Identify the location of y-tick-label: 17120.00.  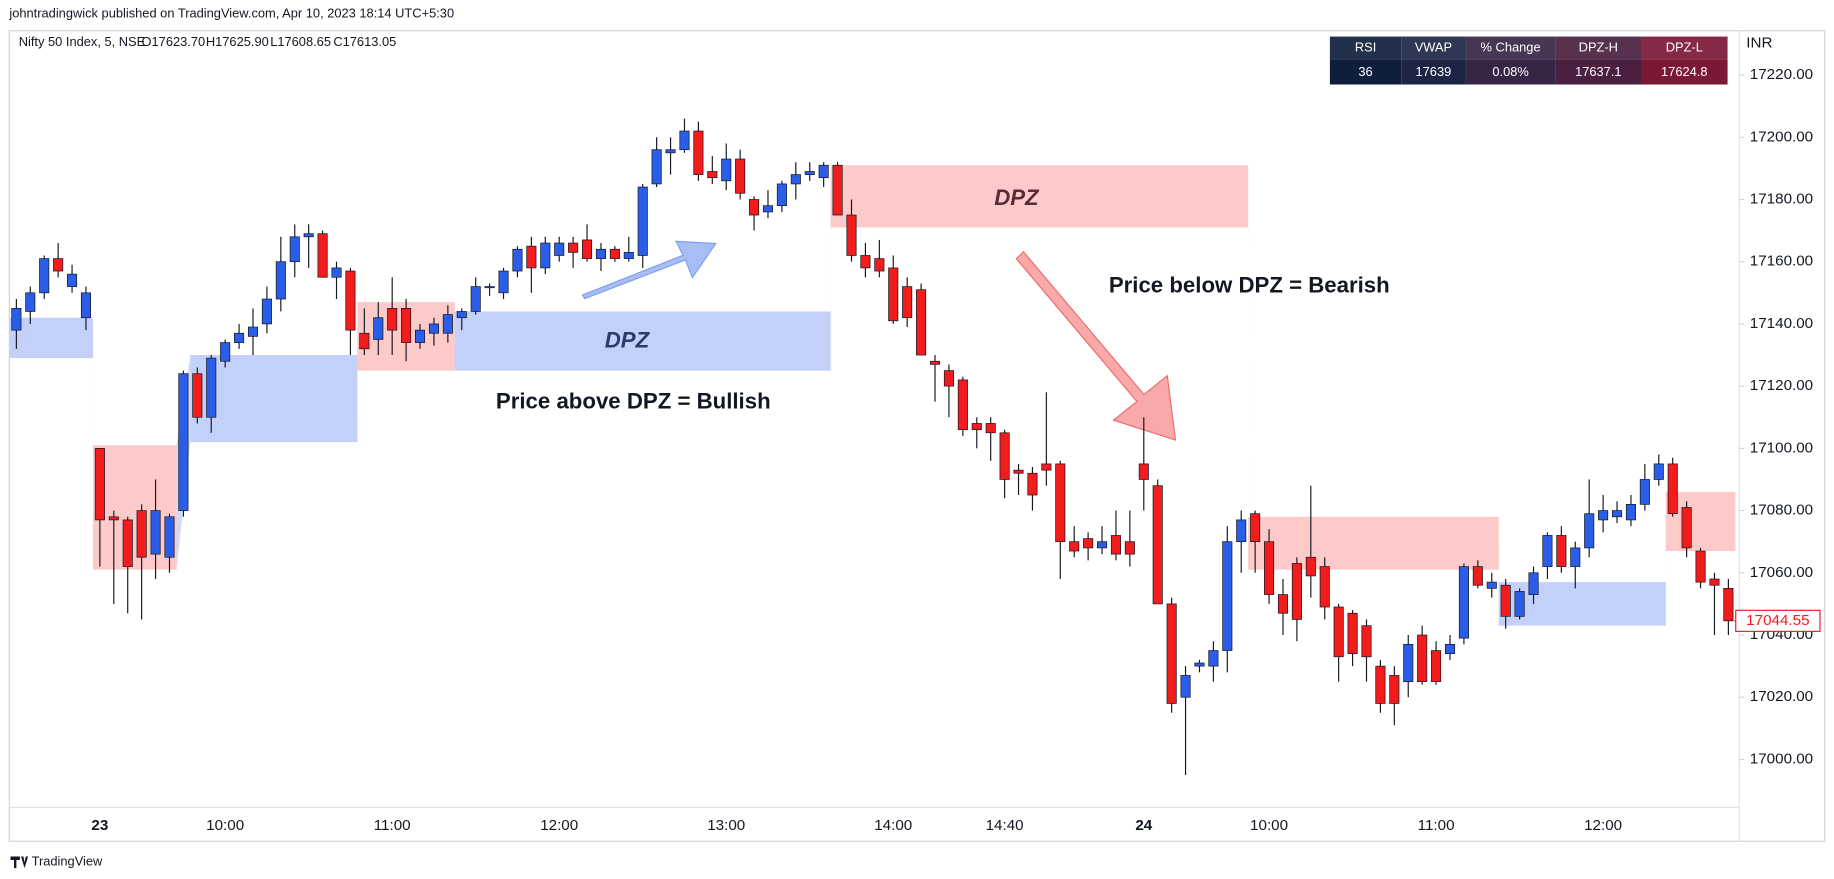
(1781, 385).